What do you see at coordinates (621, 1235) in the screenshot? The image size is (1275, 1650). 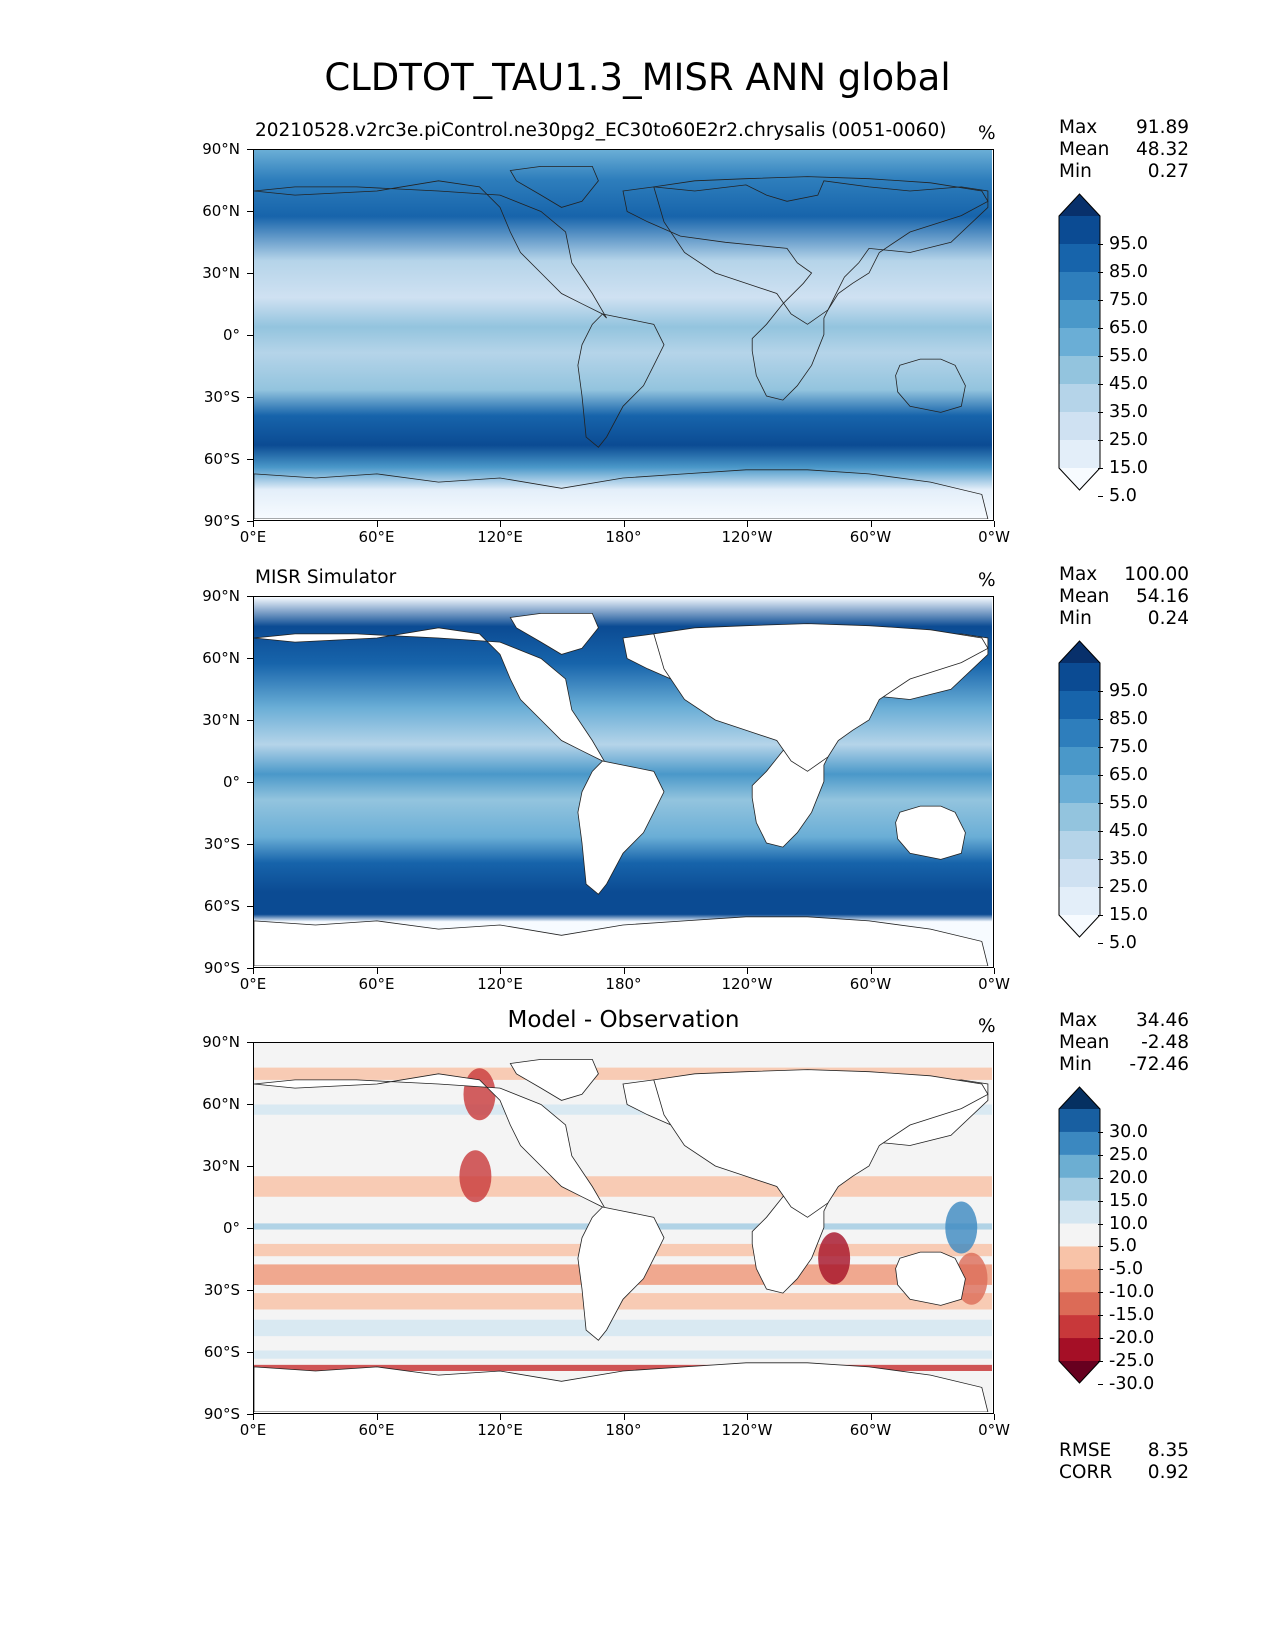 I see `land-diff` at bounding box center [621, 1235].